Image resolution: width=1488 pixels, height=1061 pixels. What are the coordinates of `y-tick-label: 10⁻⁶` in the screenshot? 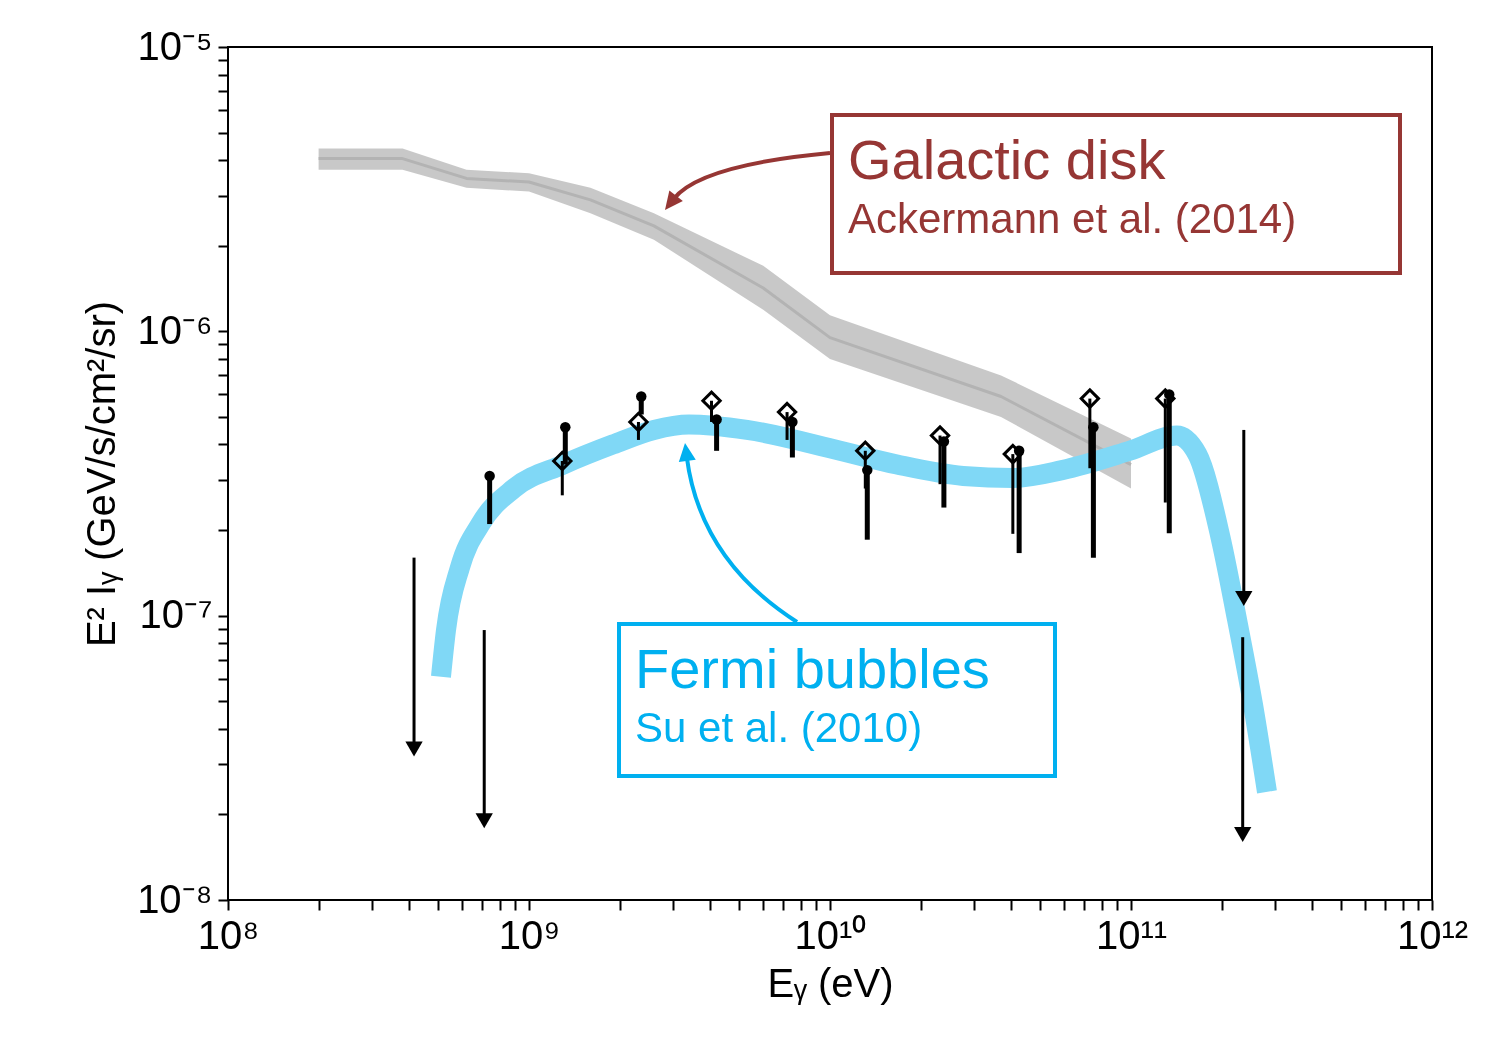 It's located at (175, 329).